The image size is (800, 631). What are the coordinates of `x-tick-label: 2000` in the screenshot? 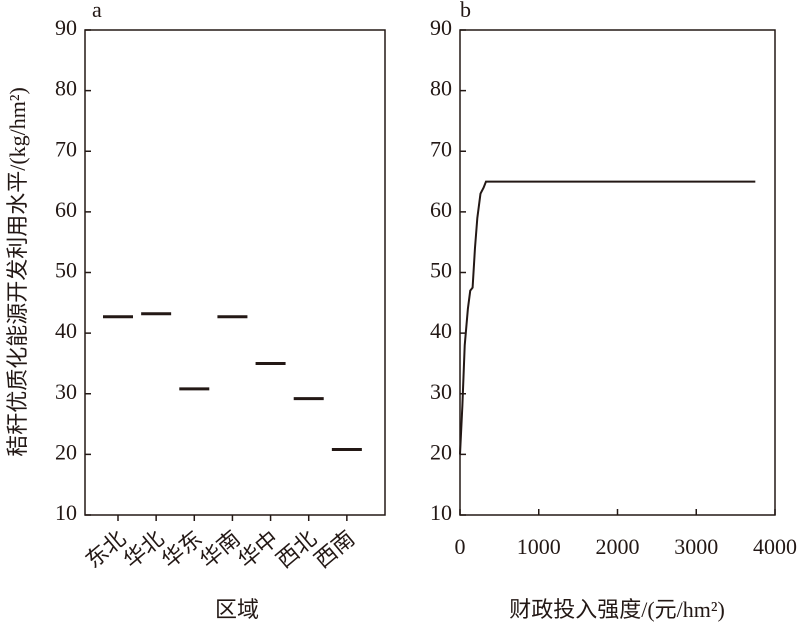 It's located at (618, 546).